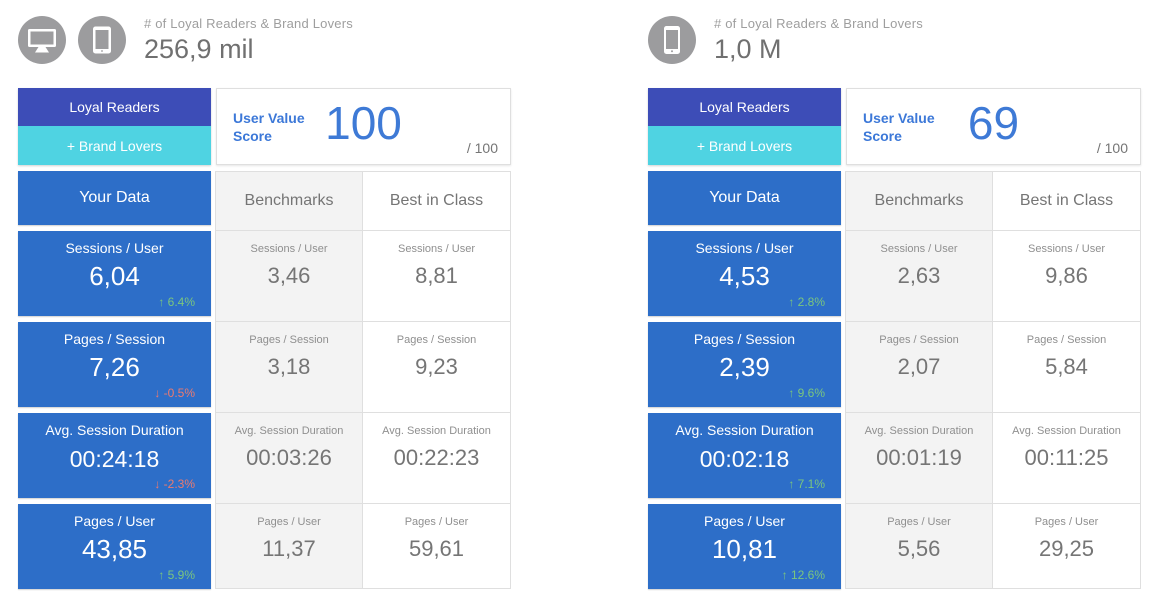 Image resolution: width=1156 pixels, height=600 pixels. Describe the element at coordinates (114, 367) in the screenshot. I see `metric-value: 7,26` at that location.